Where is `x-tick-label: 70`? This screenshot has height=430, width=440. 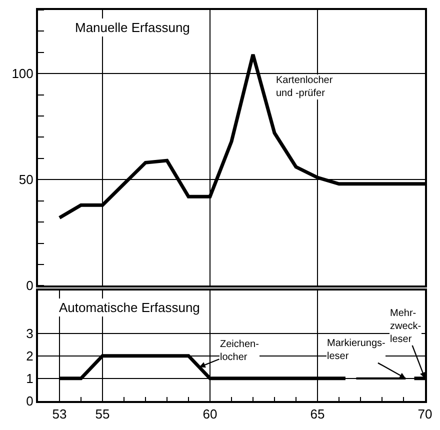
x-tick-label: 70 is located at coordinates (425, 414).